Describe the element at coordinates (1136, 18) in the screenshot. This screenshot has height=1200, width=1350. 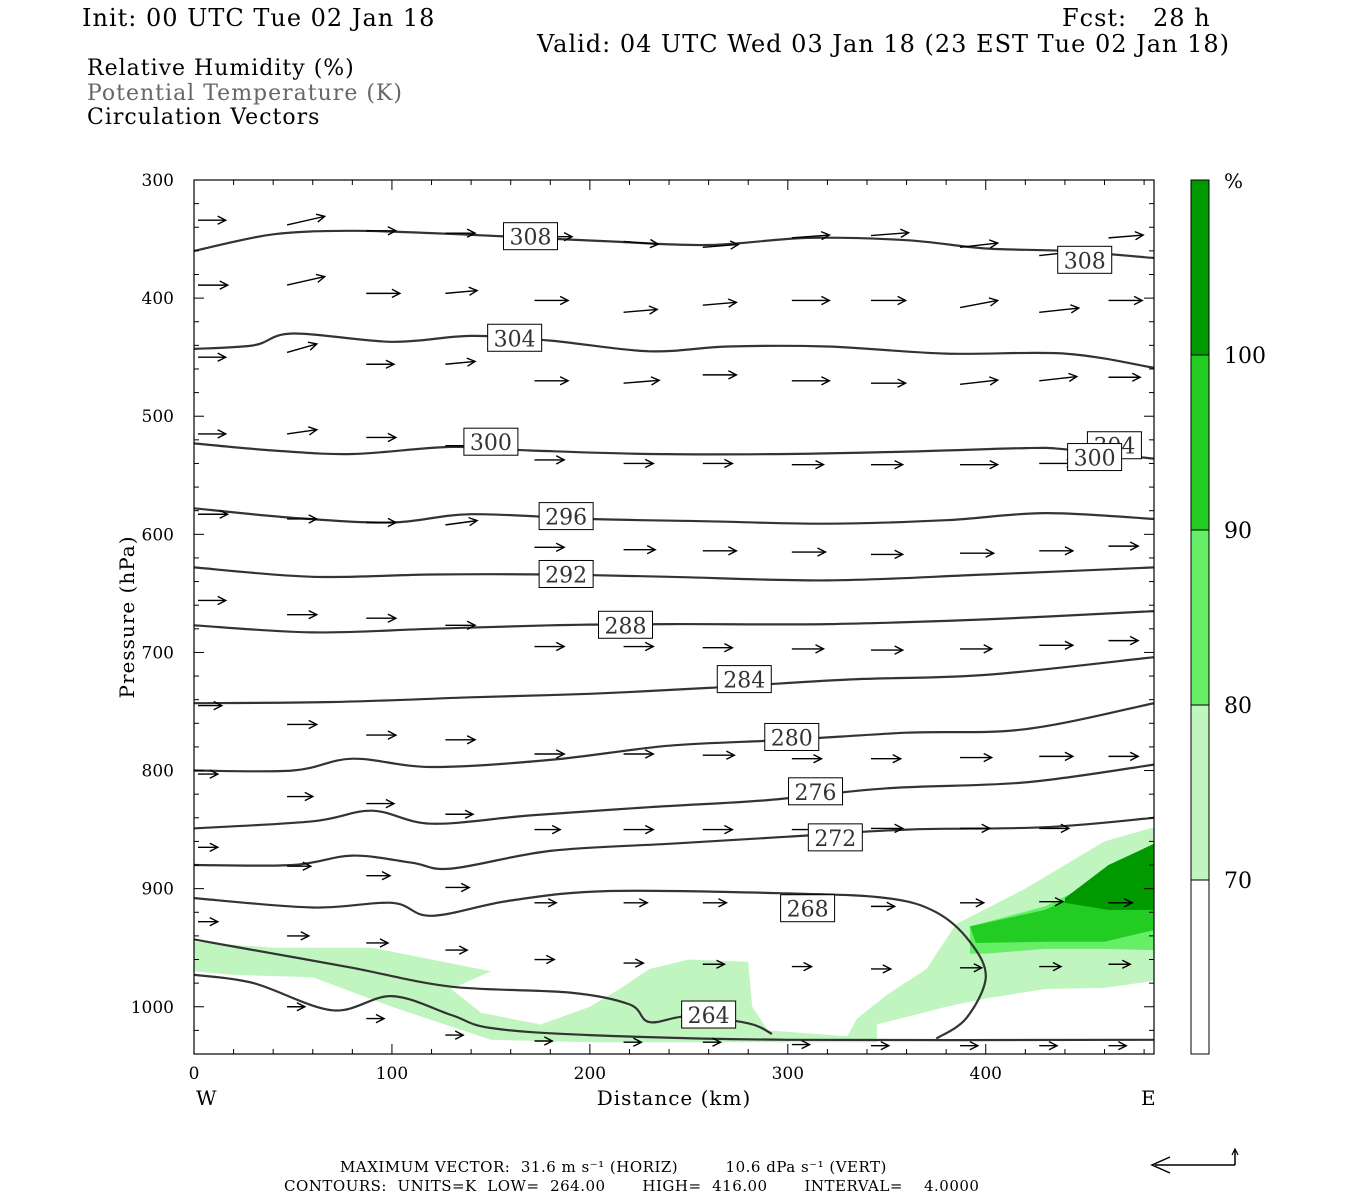
I see `forecast-hour: Fcst: 28 h` at that location.